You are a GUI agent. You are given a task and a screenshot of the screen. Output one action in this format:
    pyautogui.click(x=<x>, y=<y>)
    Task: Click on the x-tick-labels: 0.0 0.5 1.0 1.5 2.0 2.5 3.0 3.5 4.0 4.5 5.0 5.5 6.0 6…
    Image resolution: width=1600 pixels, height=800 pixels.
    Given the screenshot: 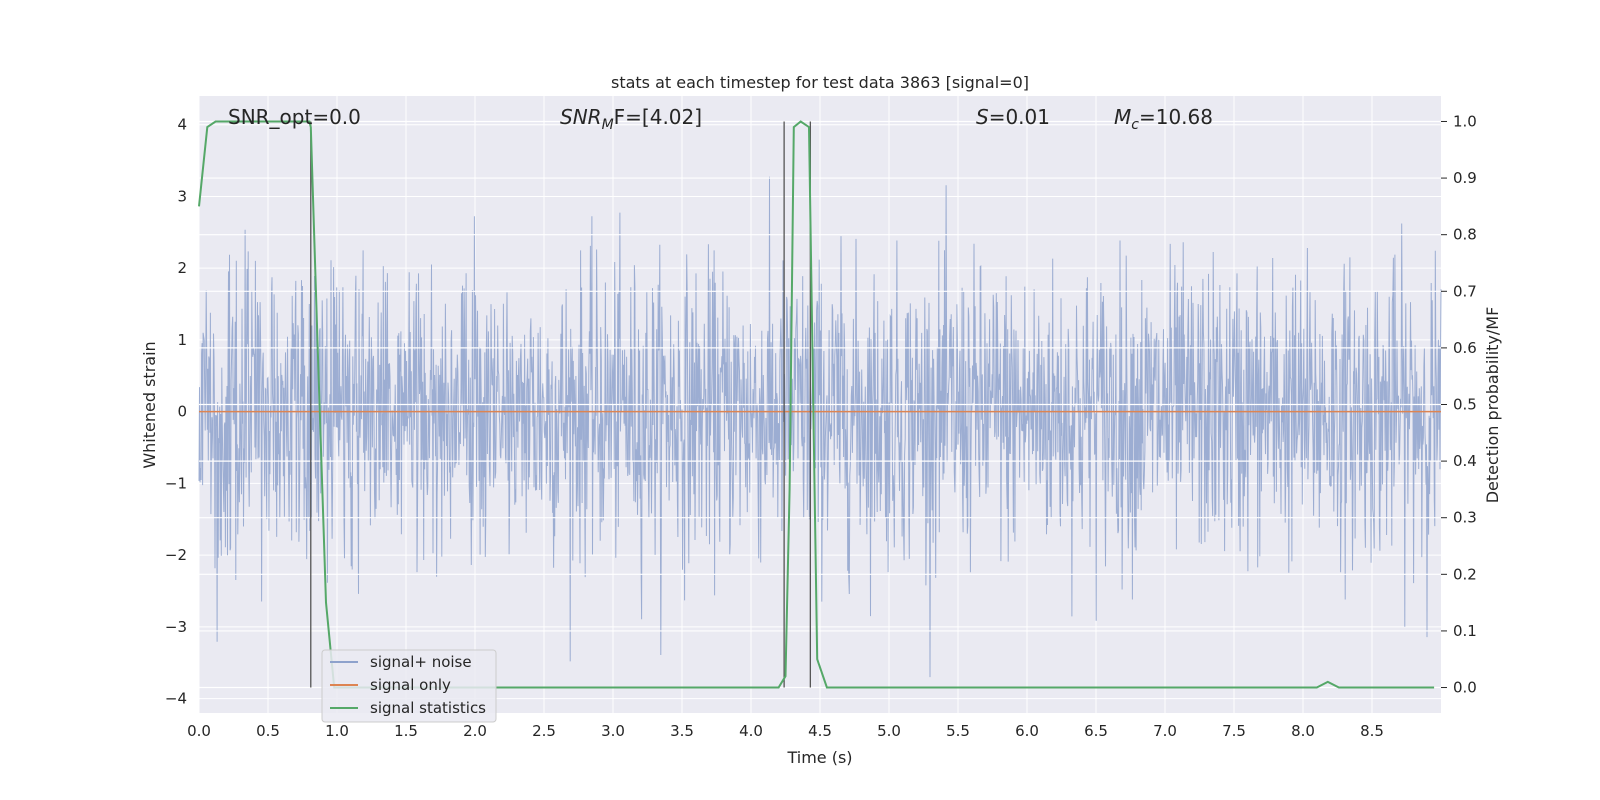 What is the action you would take?
    pyautogui.click(x=785, y=731)
    